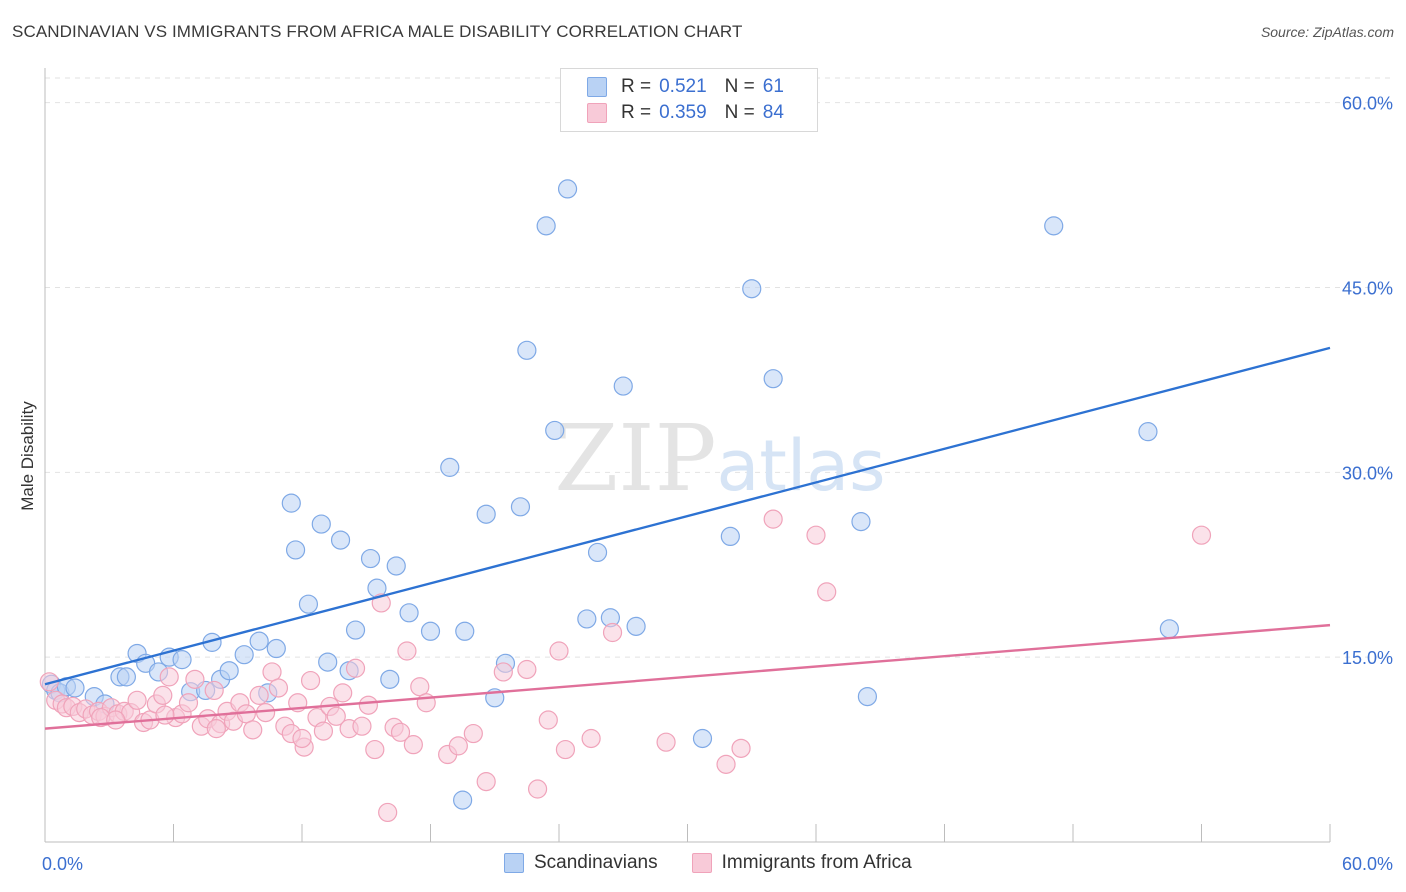 This screenshot has width=1406, height=892. Describe the element at coordinates (1367, 864) in the screenshot. I see `x-tick-label: 60.0%` at that location.